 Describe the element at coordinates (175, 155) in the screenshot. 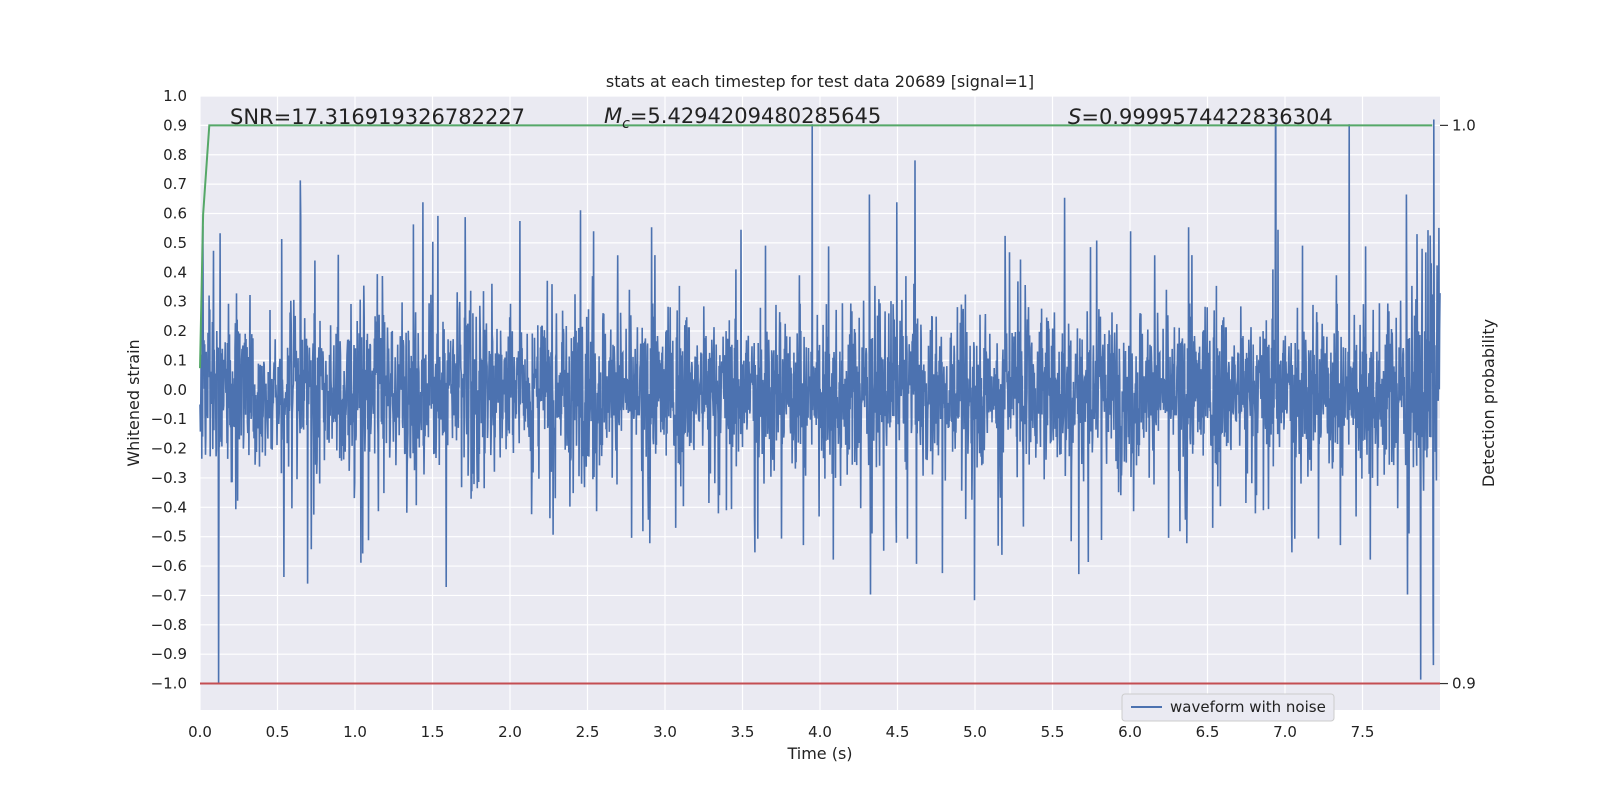

I see `y-tick-label: 0.8` at that location.